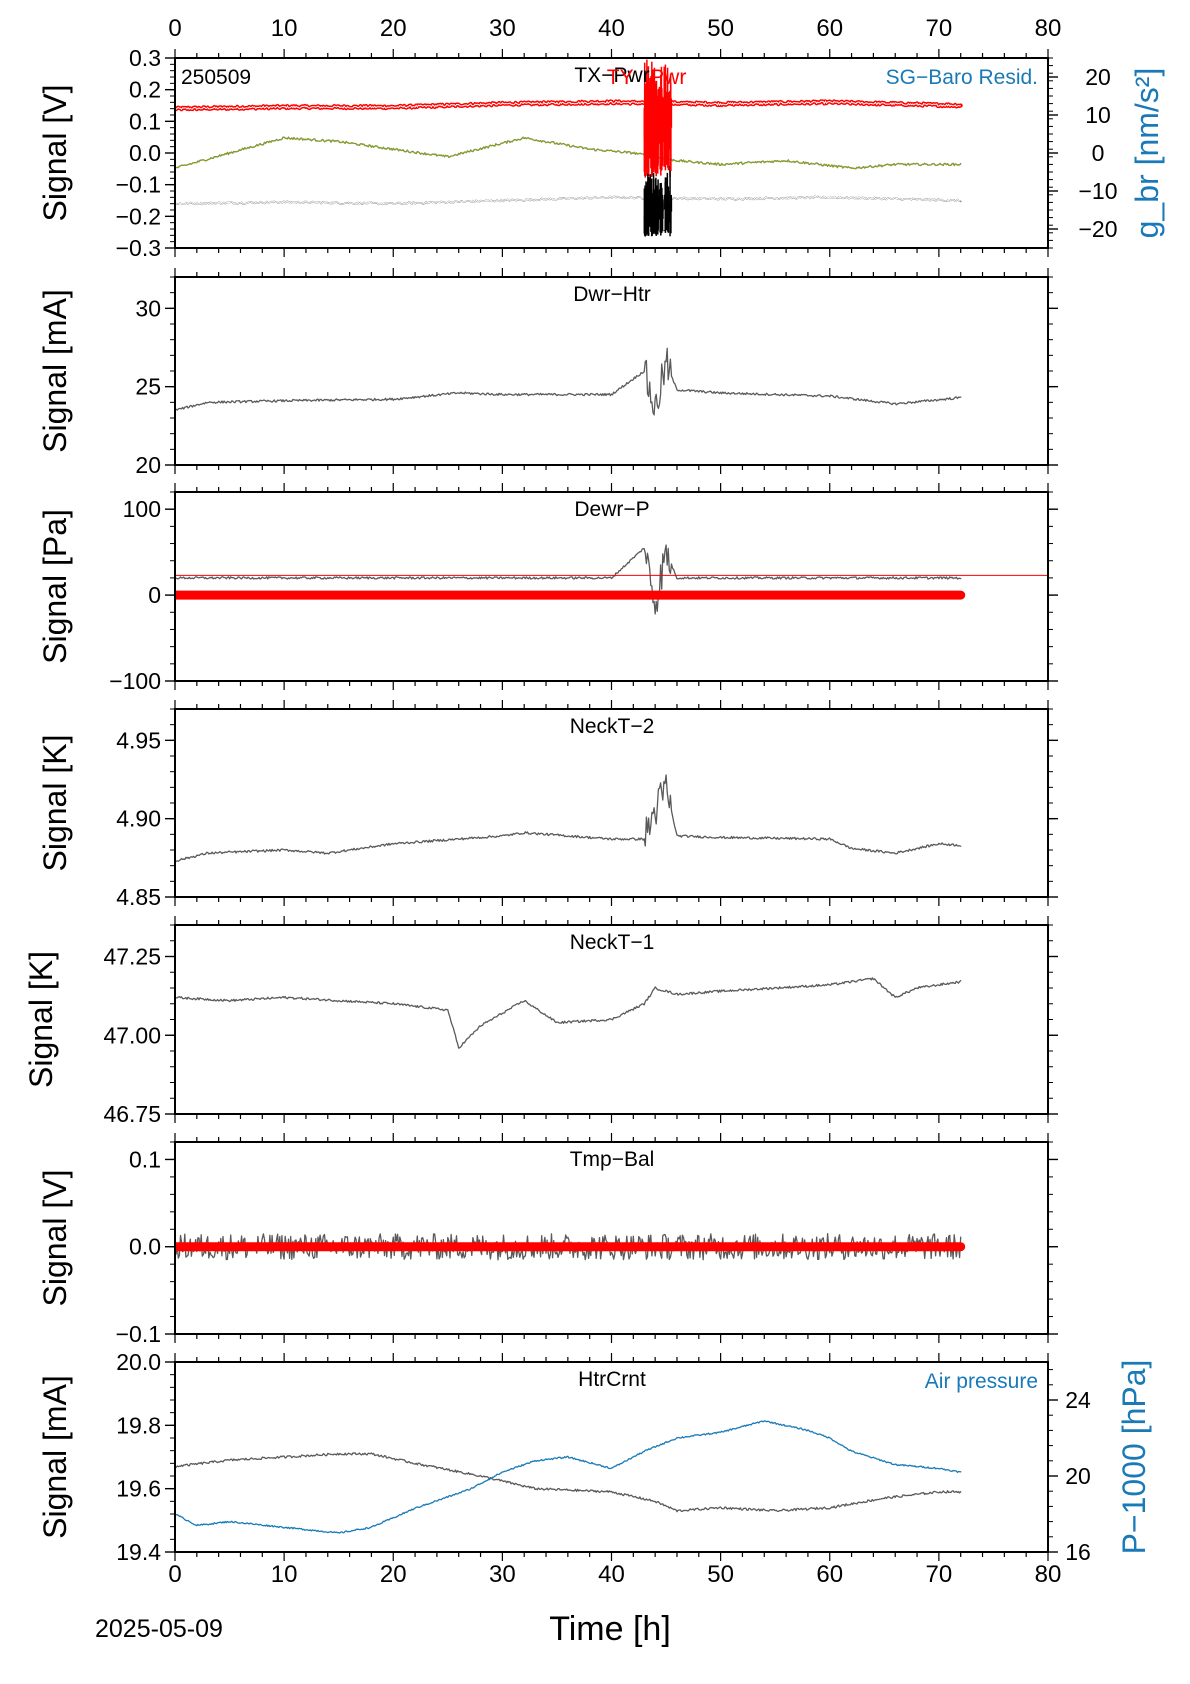 The height and width of the screenshot is (1684, 1190). I want to click on x-tick-label-top: 10, so click(284, 28).